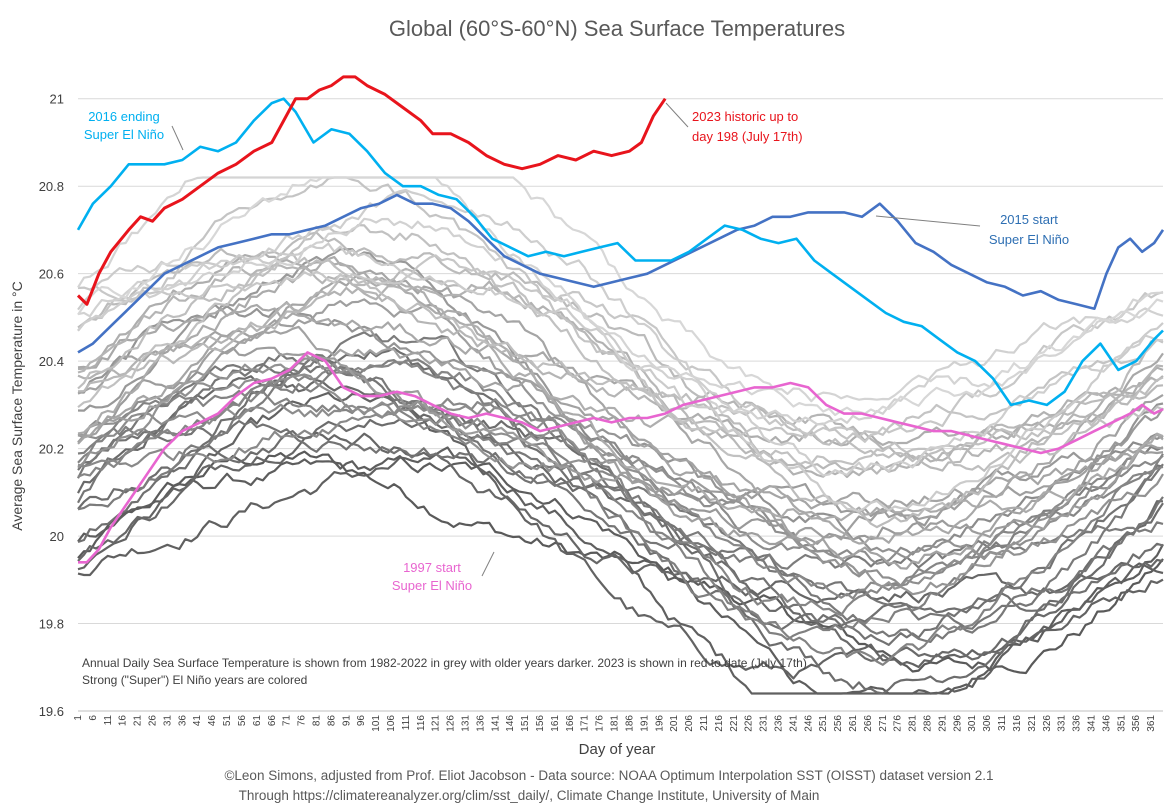 Image resolution: width=1176 pixels, height=812 pixels. Describe the element at coordinates (600, 723) in the screenshot. I see `x-tick-label: 176` at that location.